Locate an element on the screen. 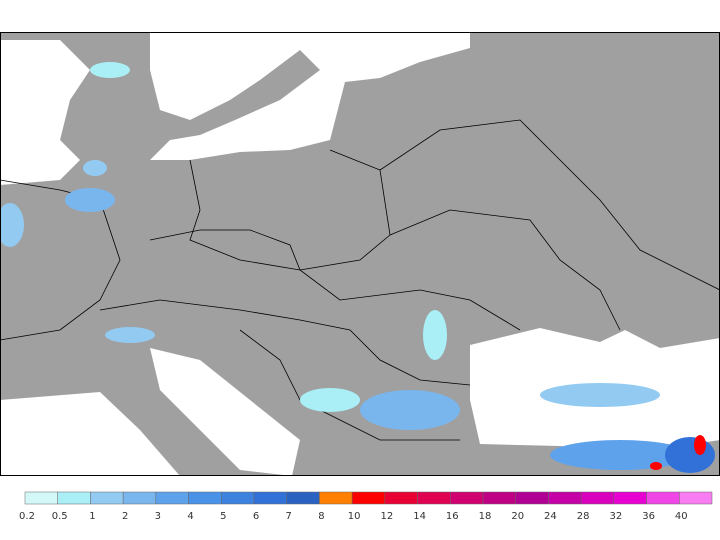  legend-label: 16 is located at coordinates (452, 516).